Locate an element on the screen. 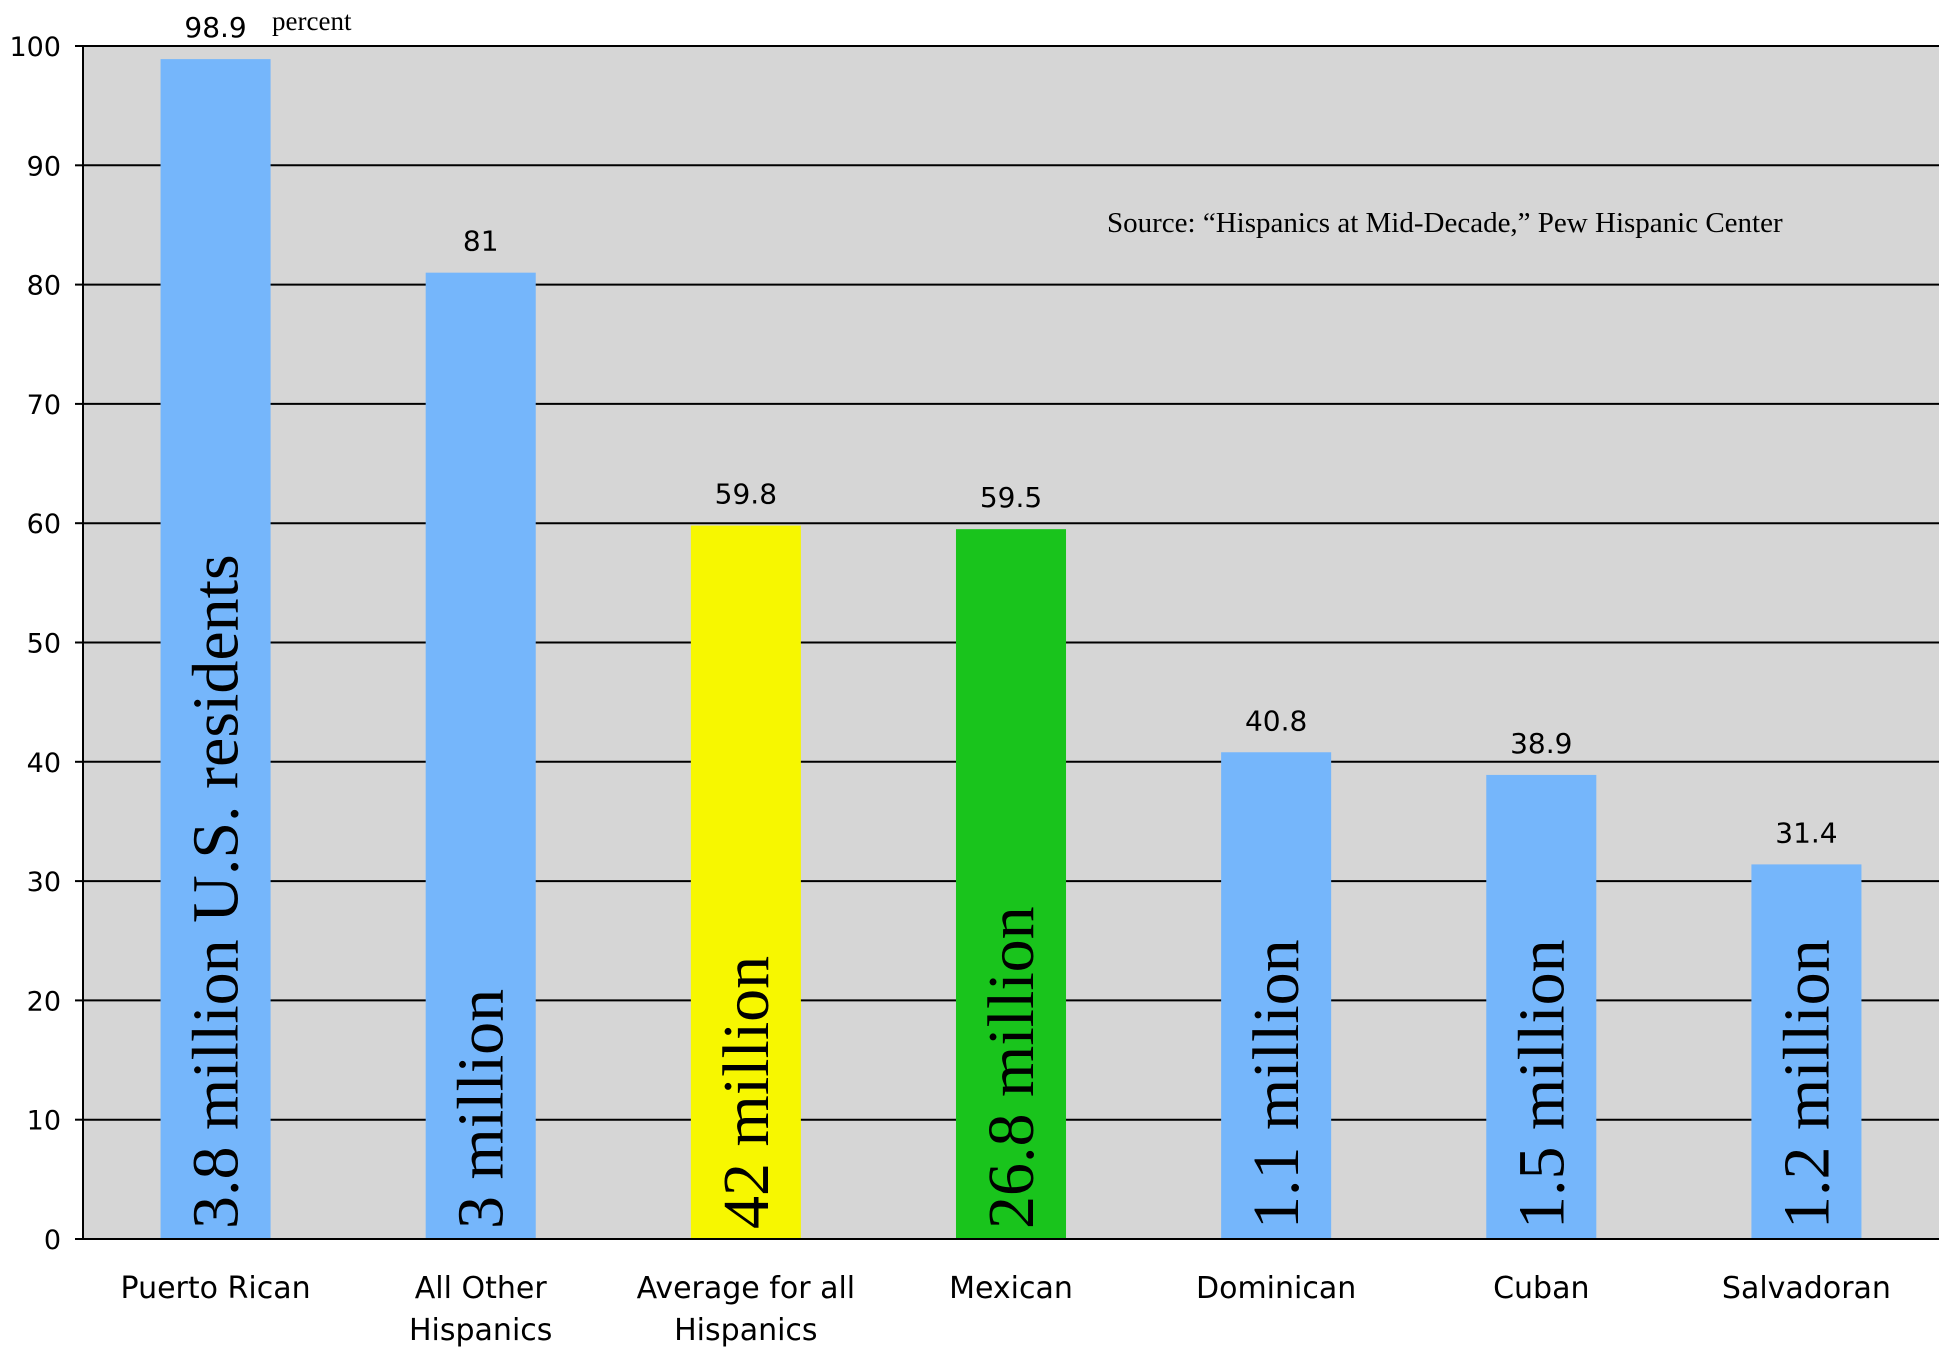 The height and width of the screenshot is (1347, 1941). bar-inner-label: 1.2 million is located at coordinates (1806, 1084).